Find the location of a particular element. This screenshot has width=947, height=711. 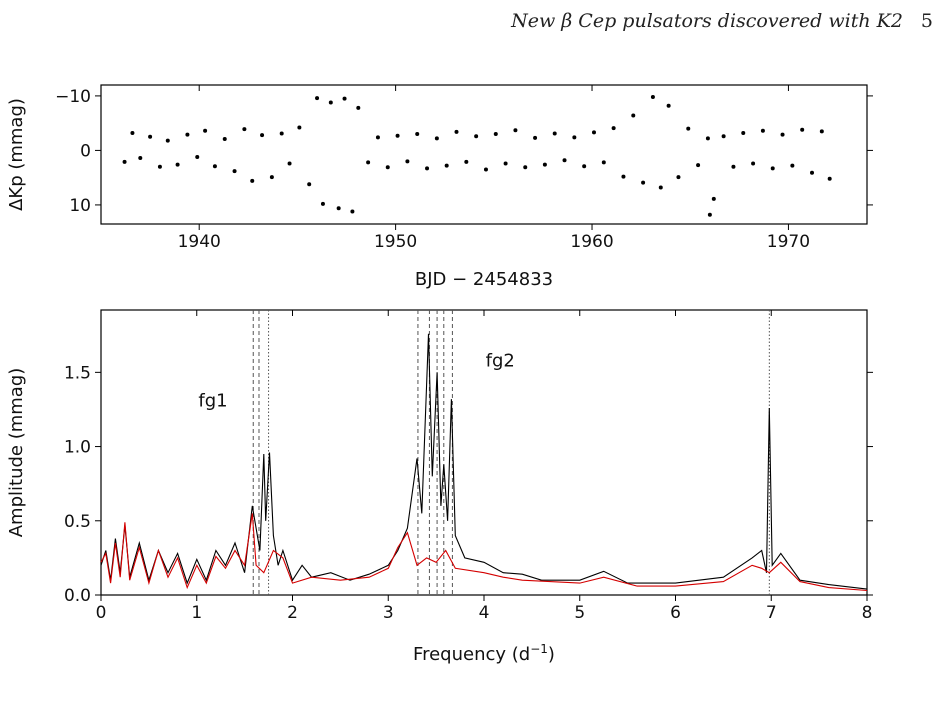

x-tick-label: 1950 is located at coordinates (395, 242).